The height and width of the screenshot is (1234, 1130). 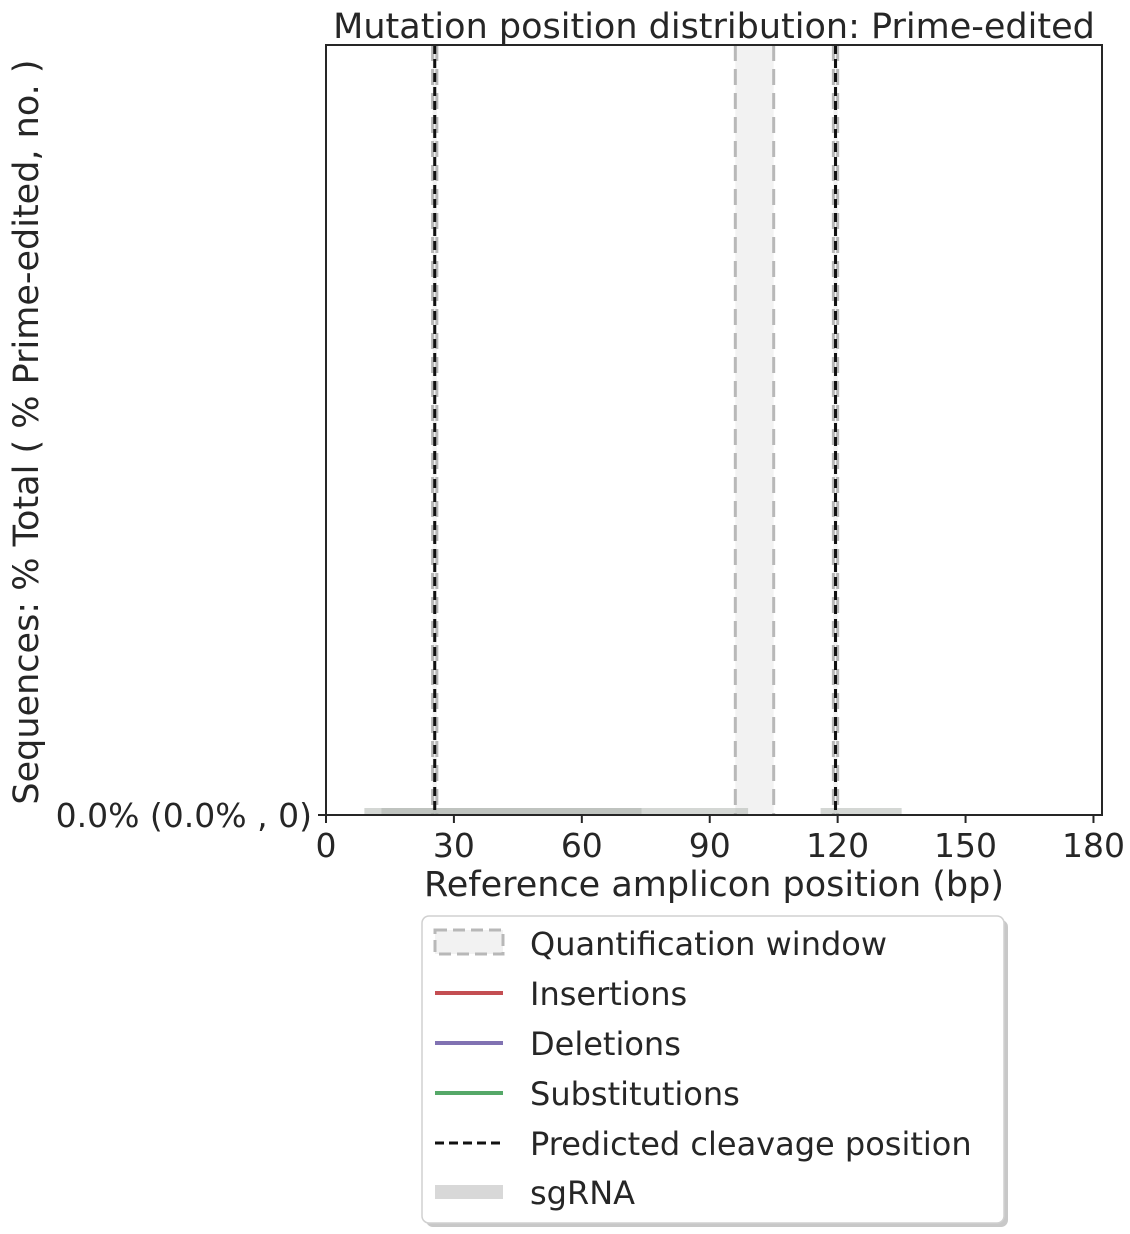 I want to click on x-tick-label-30: 30, so click(x=454, y=845).